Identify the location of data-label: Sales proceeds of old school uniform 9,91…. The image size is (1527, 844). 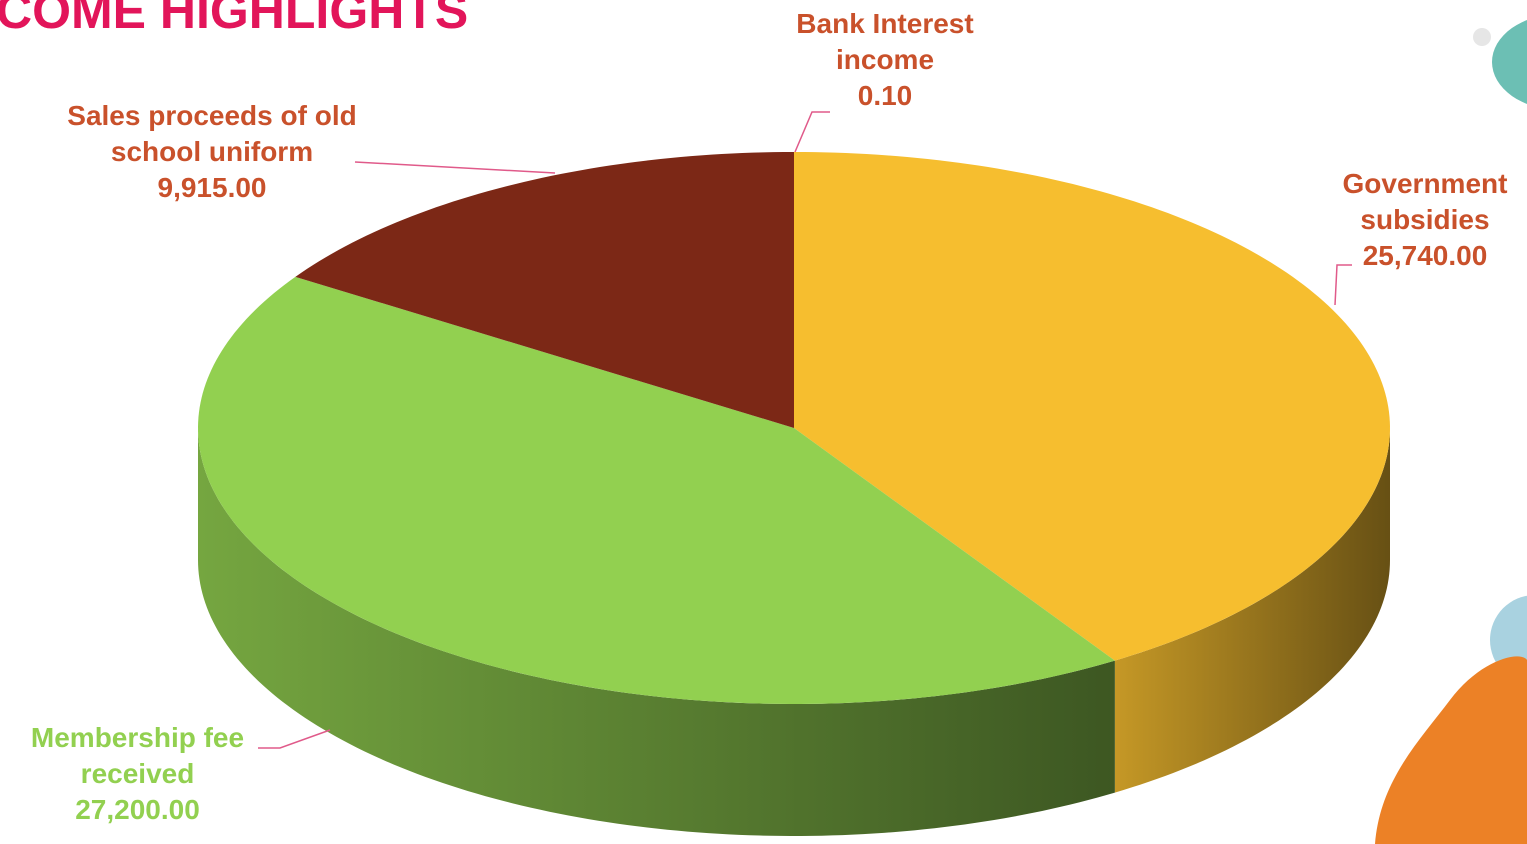
(212, 152).